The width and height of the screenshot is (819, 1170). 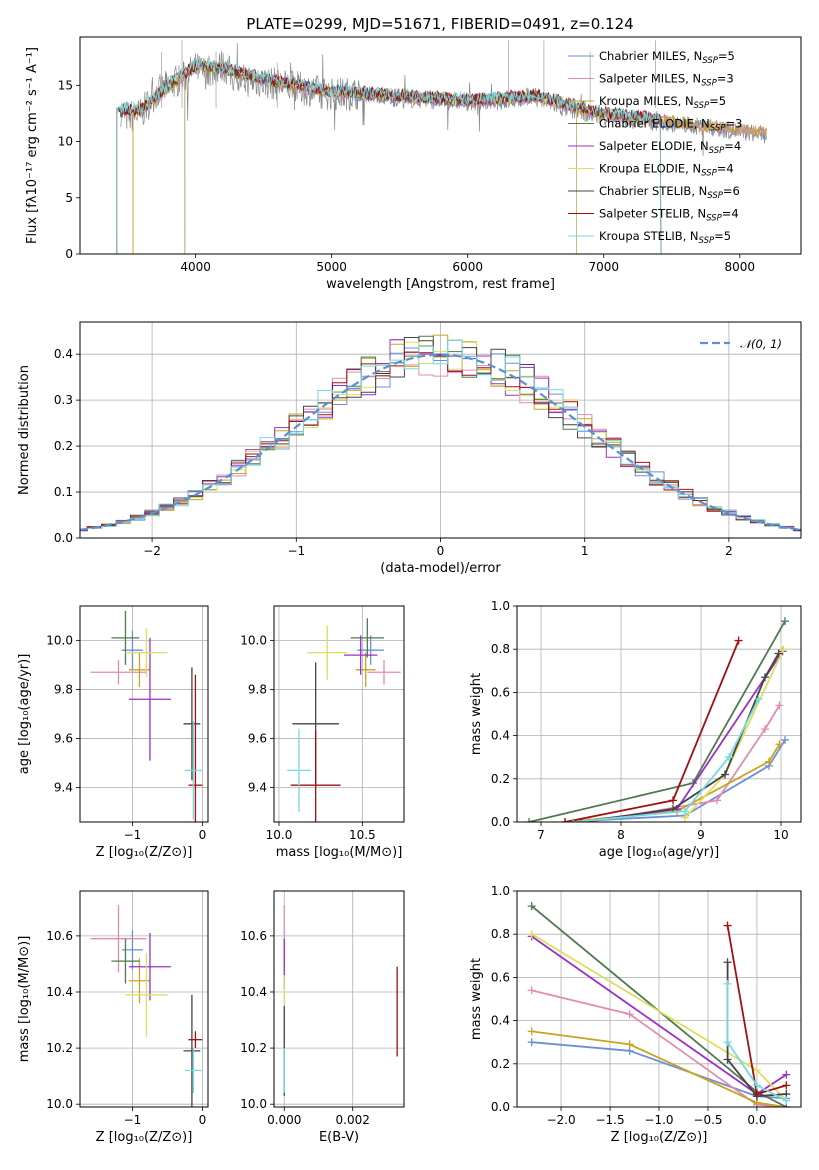 I want to click on histogram-kroupa-stelib, so click(x=440, y=434).